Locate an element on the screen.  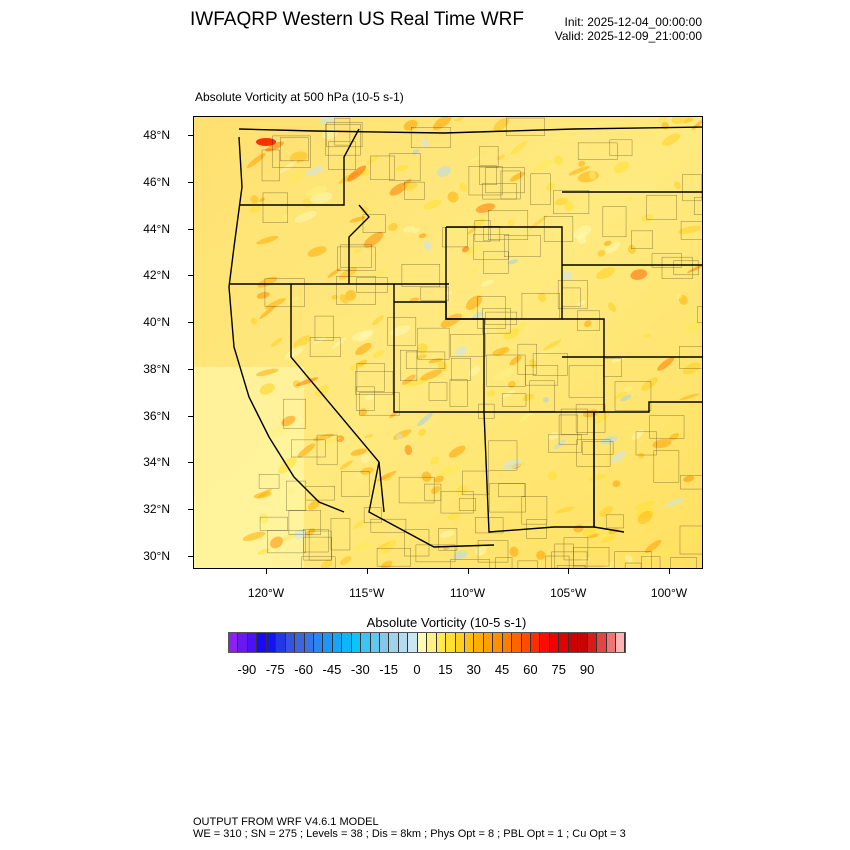
lat-tick-label: 32°N is located at coordinates (156, 509).